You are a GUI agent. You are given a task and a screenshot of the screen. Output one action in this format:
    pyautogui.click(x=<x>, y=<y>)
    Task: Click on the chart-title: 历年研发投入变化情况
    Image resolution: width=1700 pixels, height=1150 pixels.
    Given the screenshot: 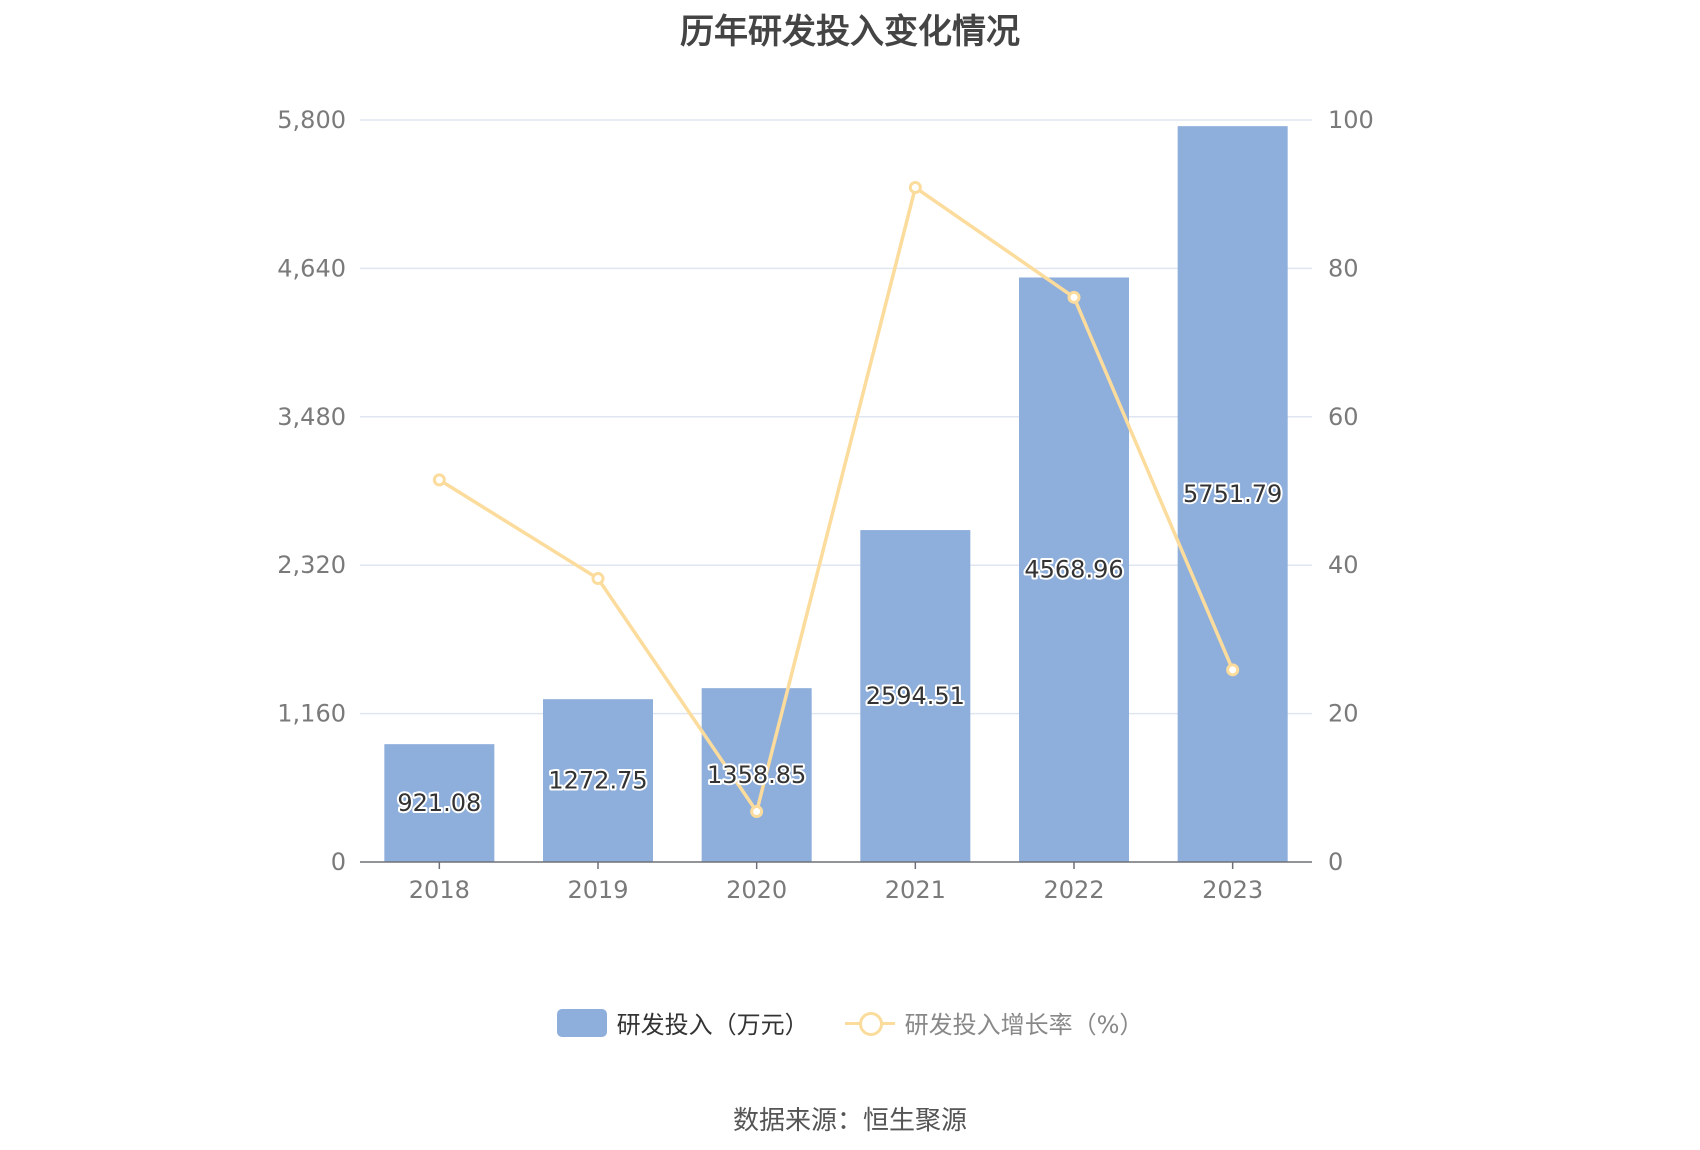 What is the action you would take?
    pyautogui.click(x=850, y=32)
    